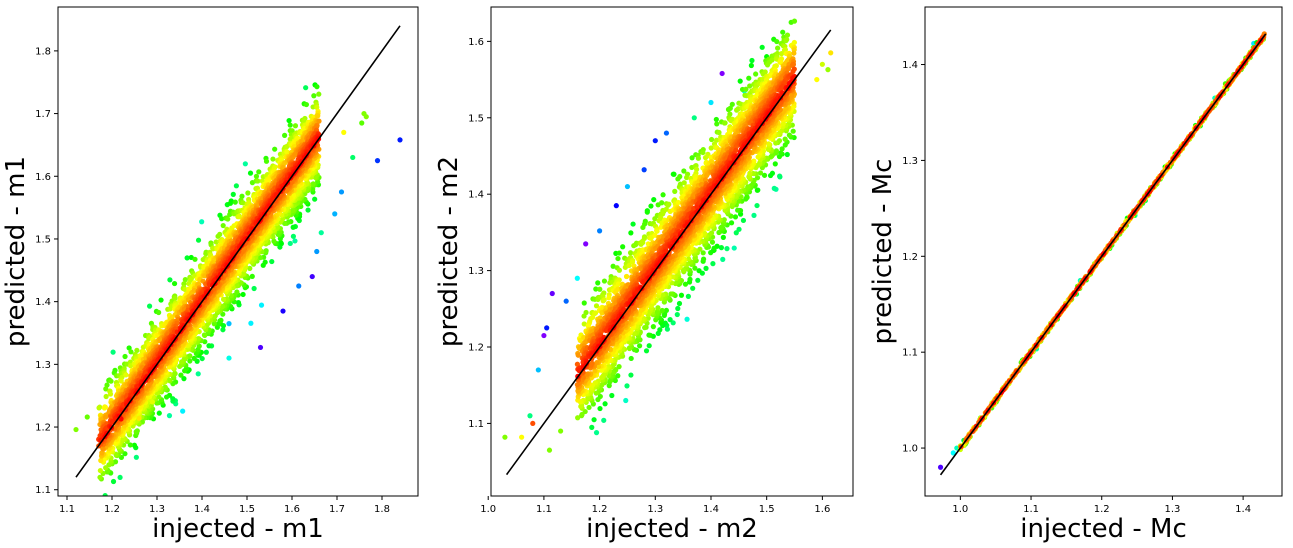 Image resolution: width=1293 pixels, height=548 pixels. Describe the element at coordinates (247, 509) in the screenshot. I see `x-tick-label: 1.5` at that location.